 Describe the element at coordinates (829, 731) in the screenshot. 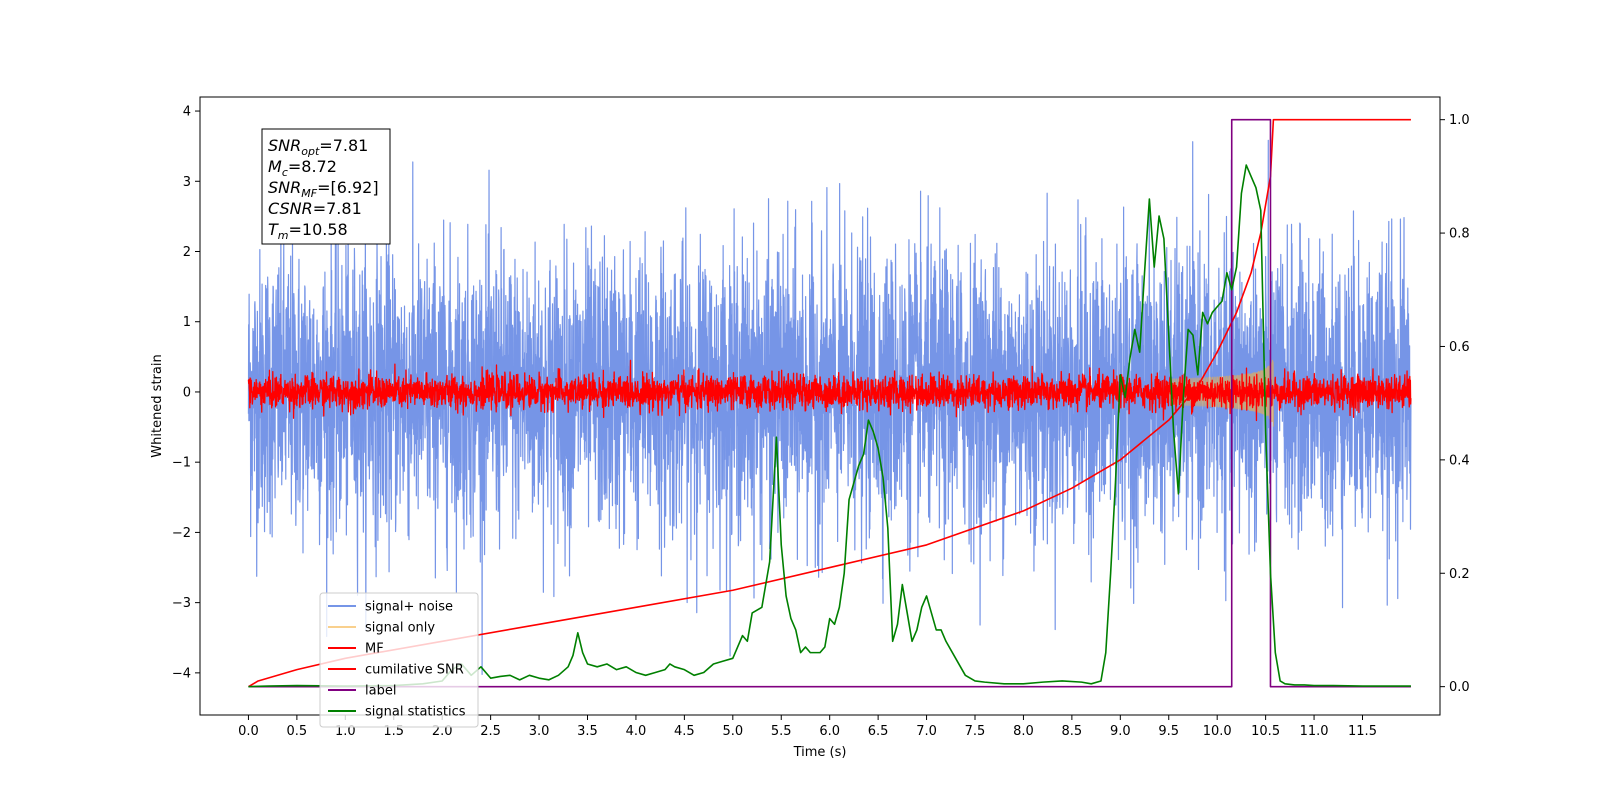

I see `x-tick-label: 6.0` at that location.